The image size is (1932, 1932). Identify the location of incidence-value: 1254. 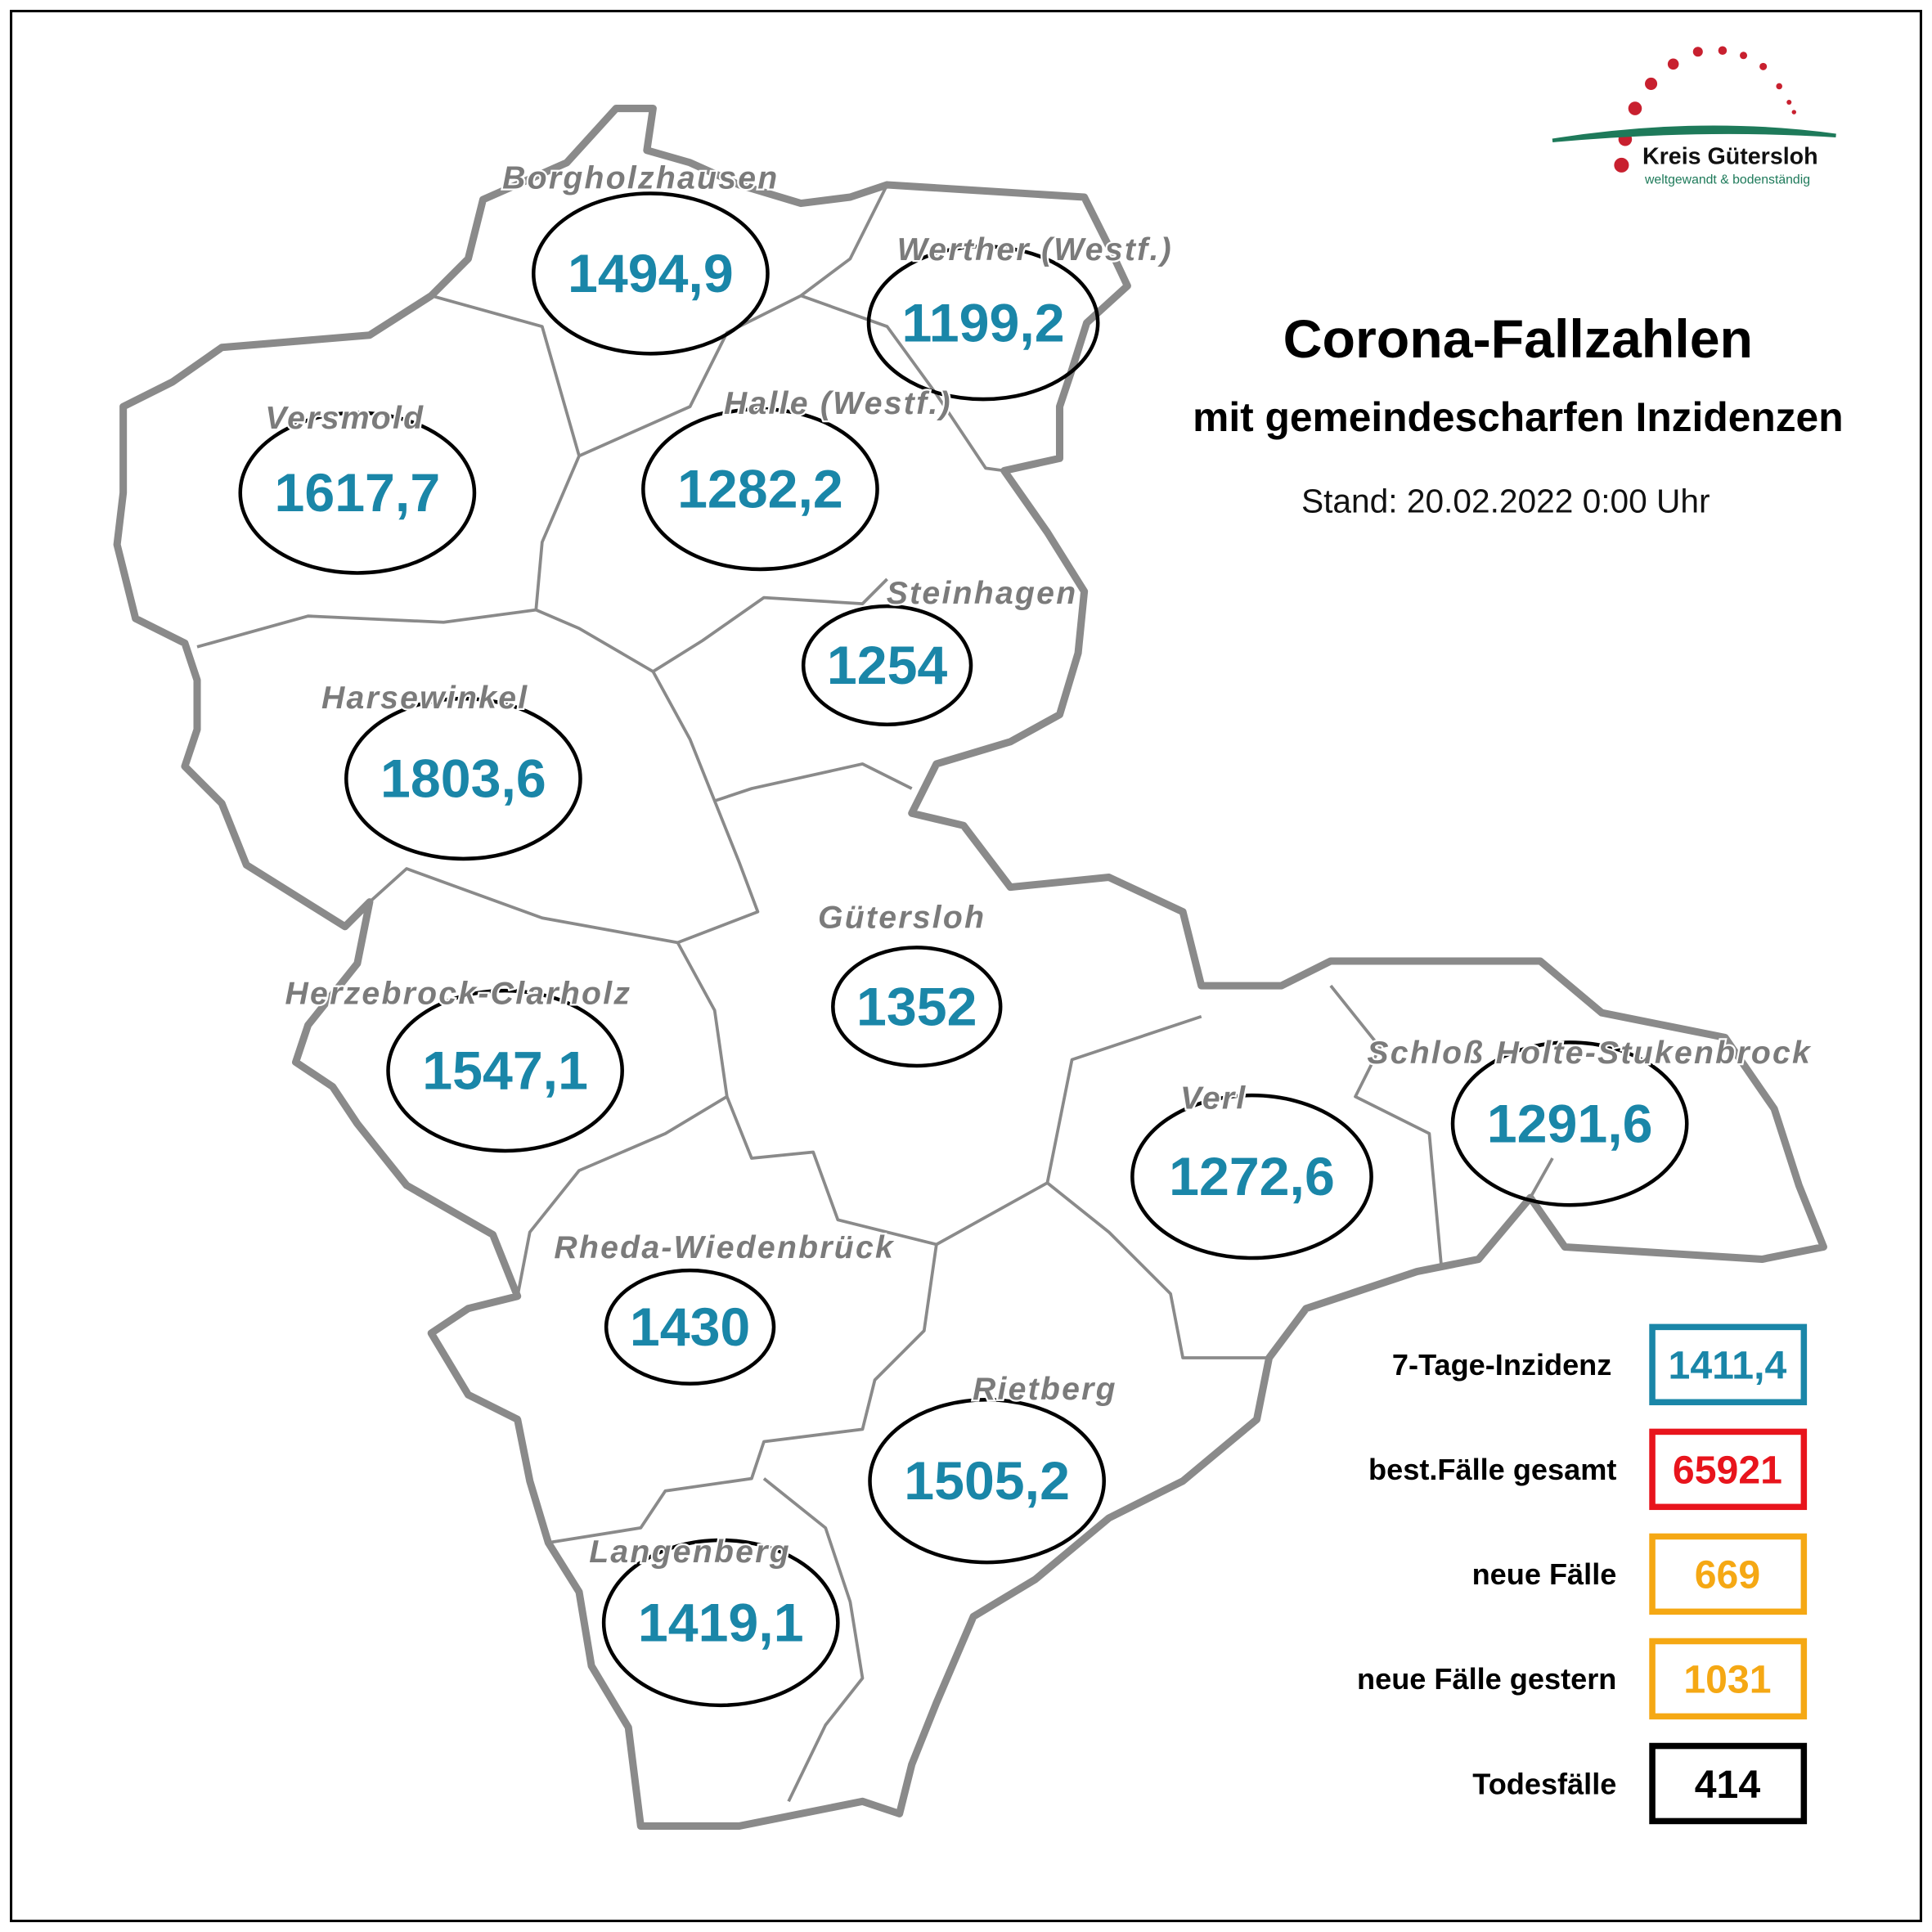
(887, 666).